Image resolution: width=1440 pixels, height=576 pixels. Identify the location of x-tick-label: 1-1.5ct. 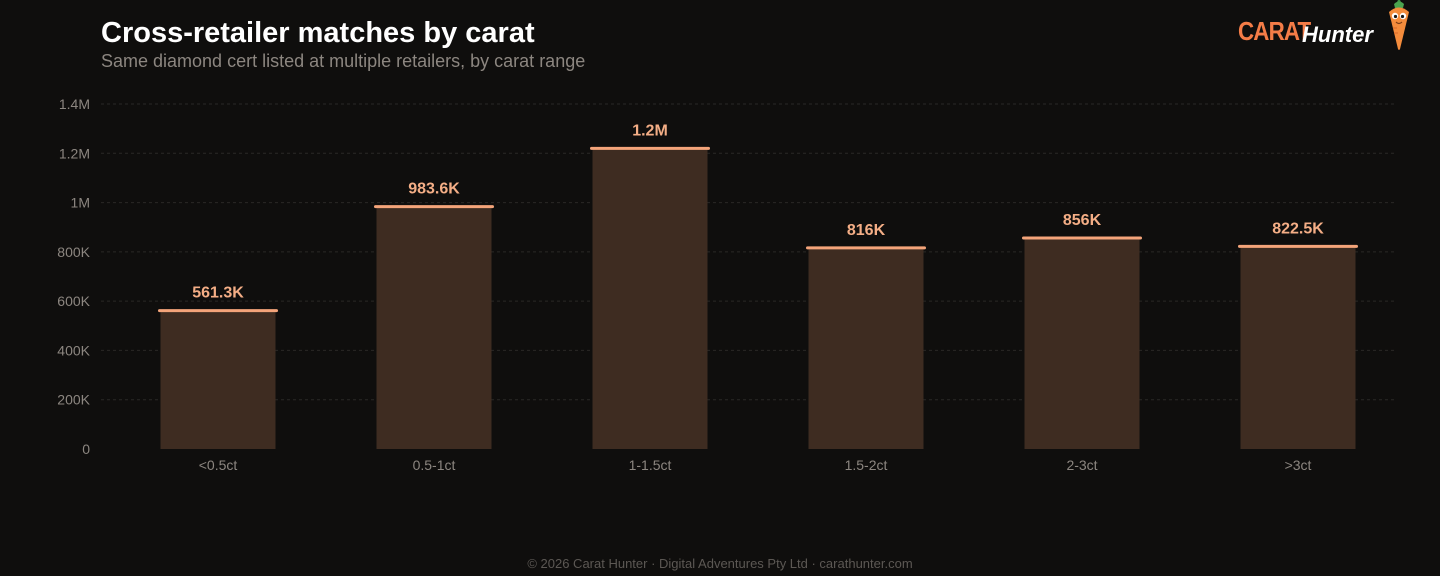
(650, 465).